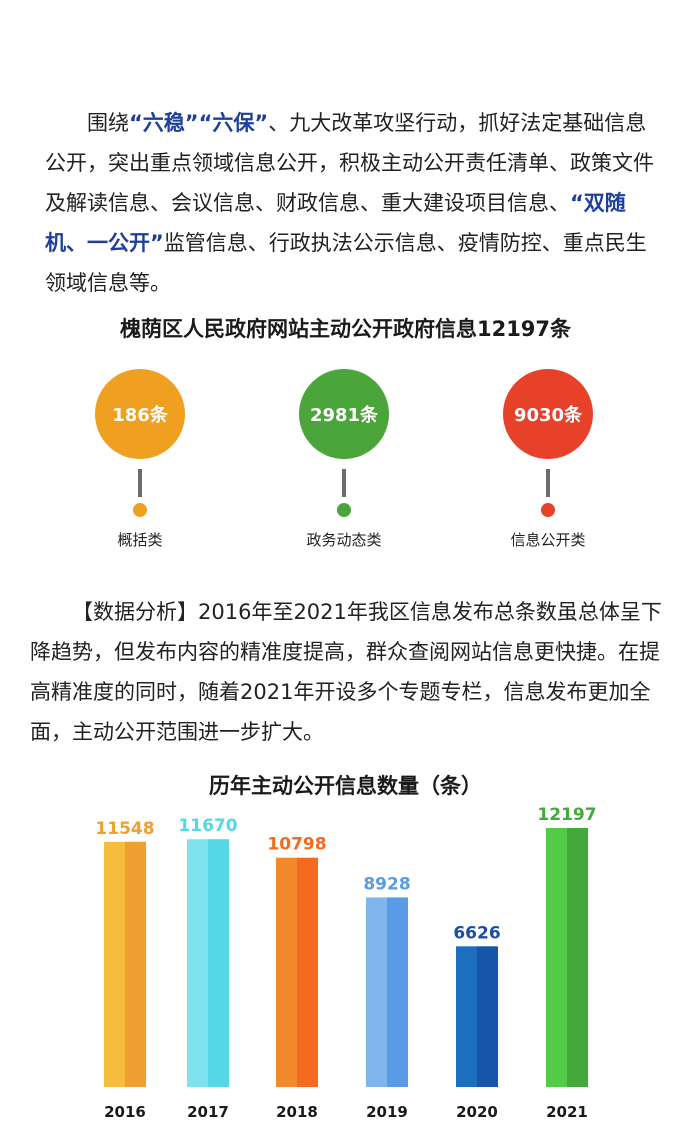 This screenshot has height=1146, width=691. Describe the element at coordinates (345, 786) in the screenshot. I see `chart-title: 历年主动公开信息数量（条）` at that location.